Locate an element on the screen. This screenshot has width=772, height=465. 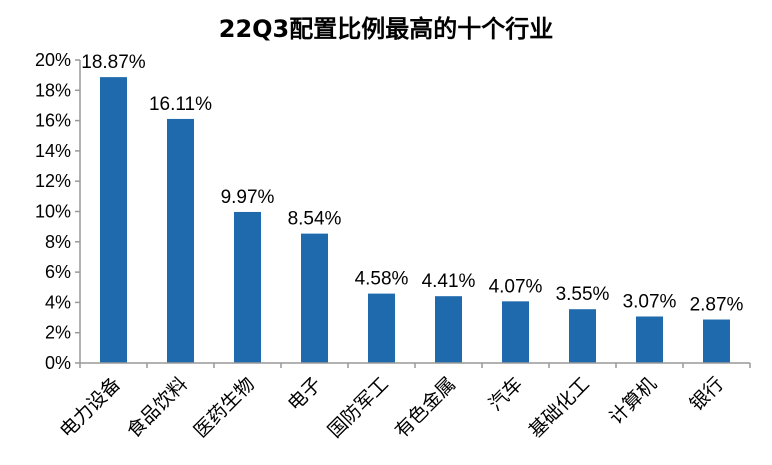
data-label: 18.87% is located at coordinates (113, 62).